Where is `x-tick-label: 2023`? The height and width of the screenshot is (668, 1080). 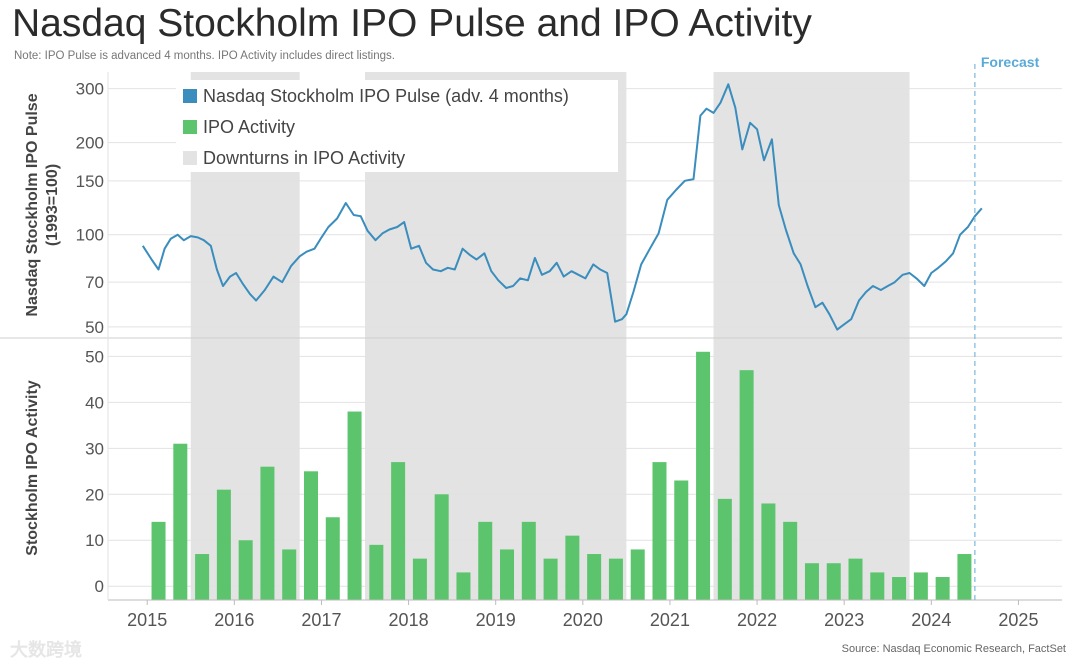 x-tick-label: 2023 is located at coordinates (844, 620).